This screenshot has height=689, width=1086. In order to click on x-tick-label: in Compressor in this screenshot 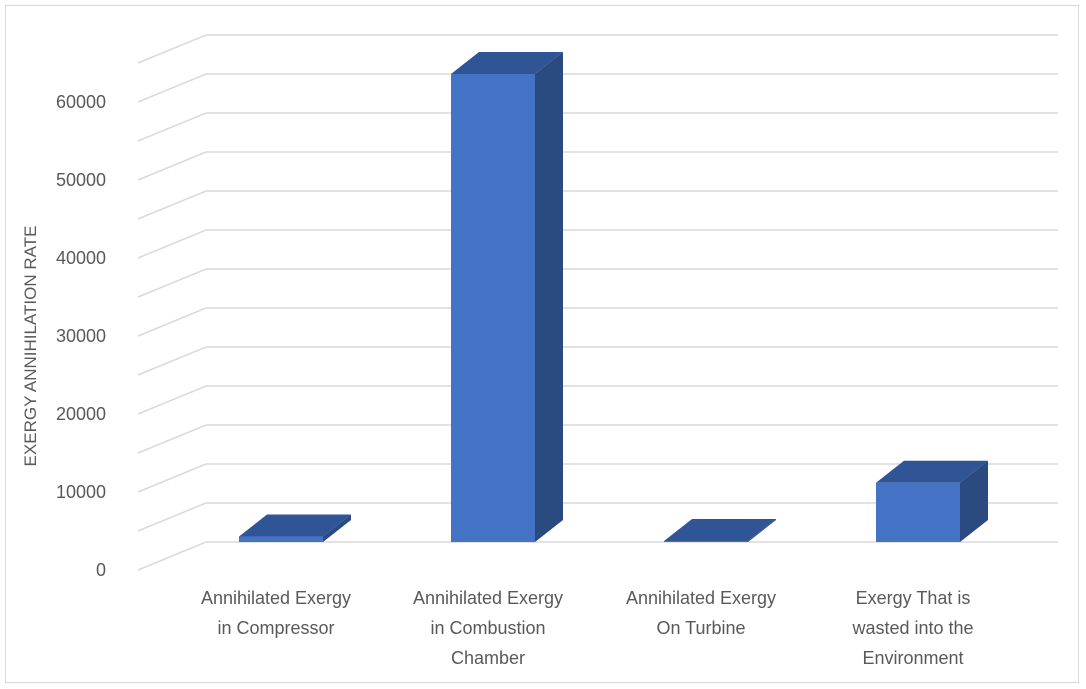, I will do `click(275, 628)`.